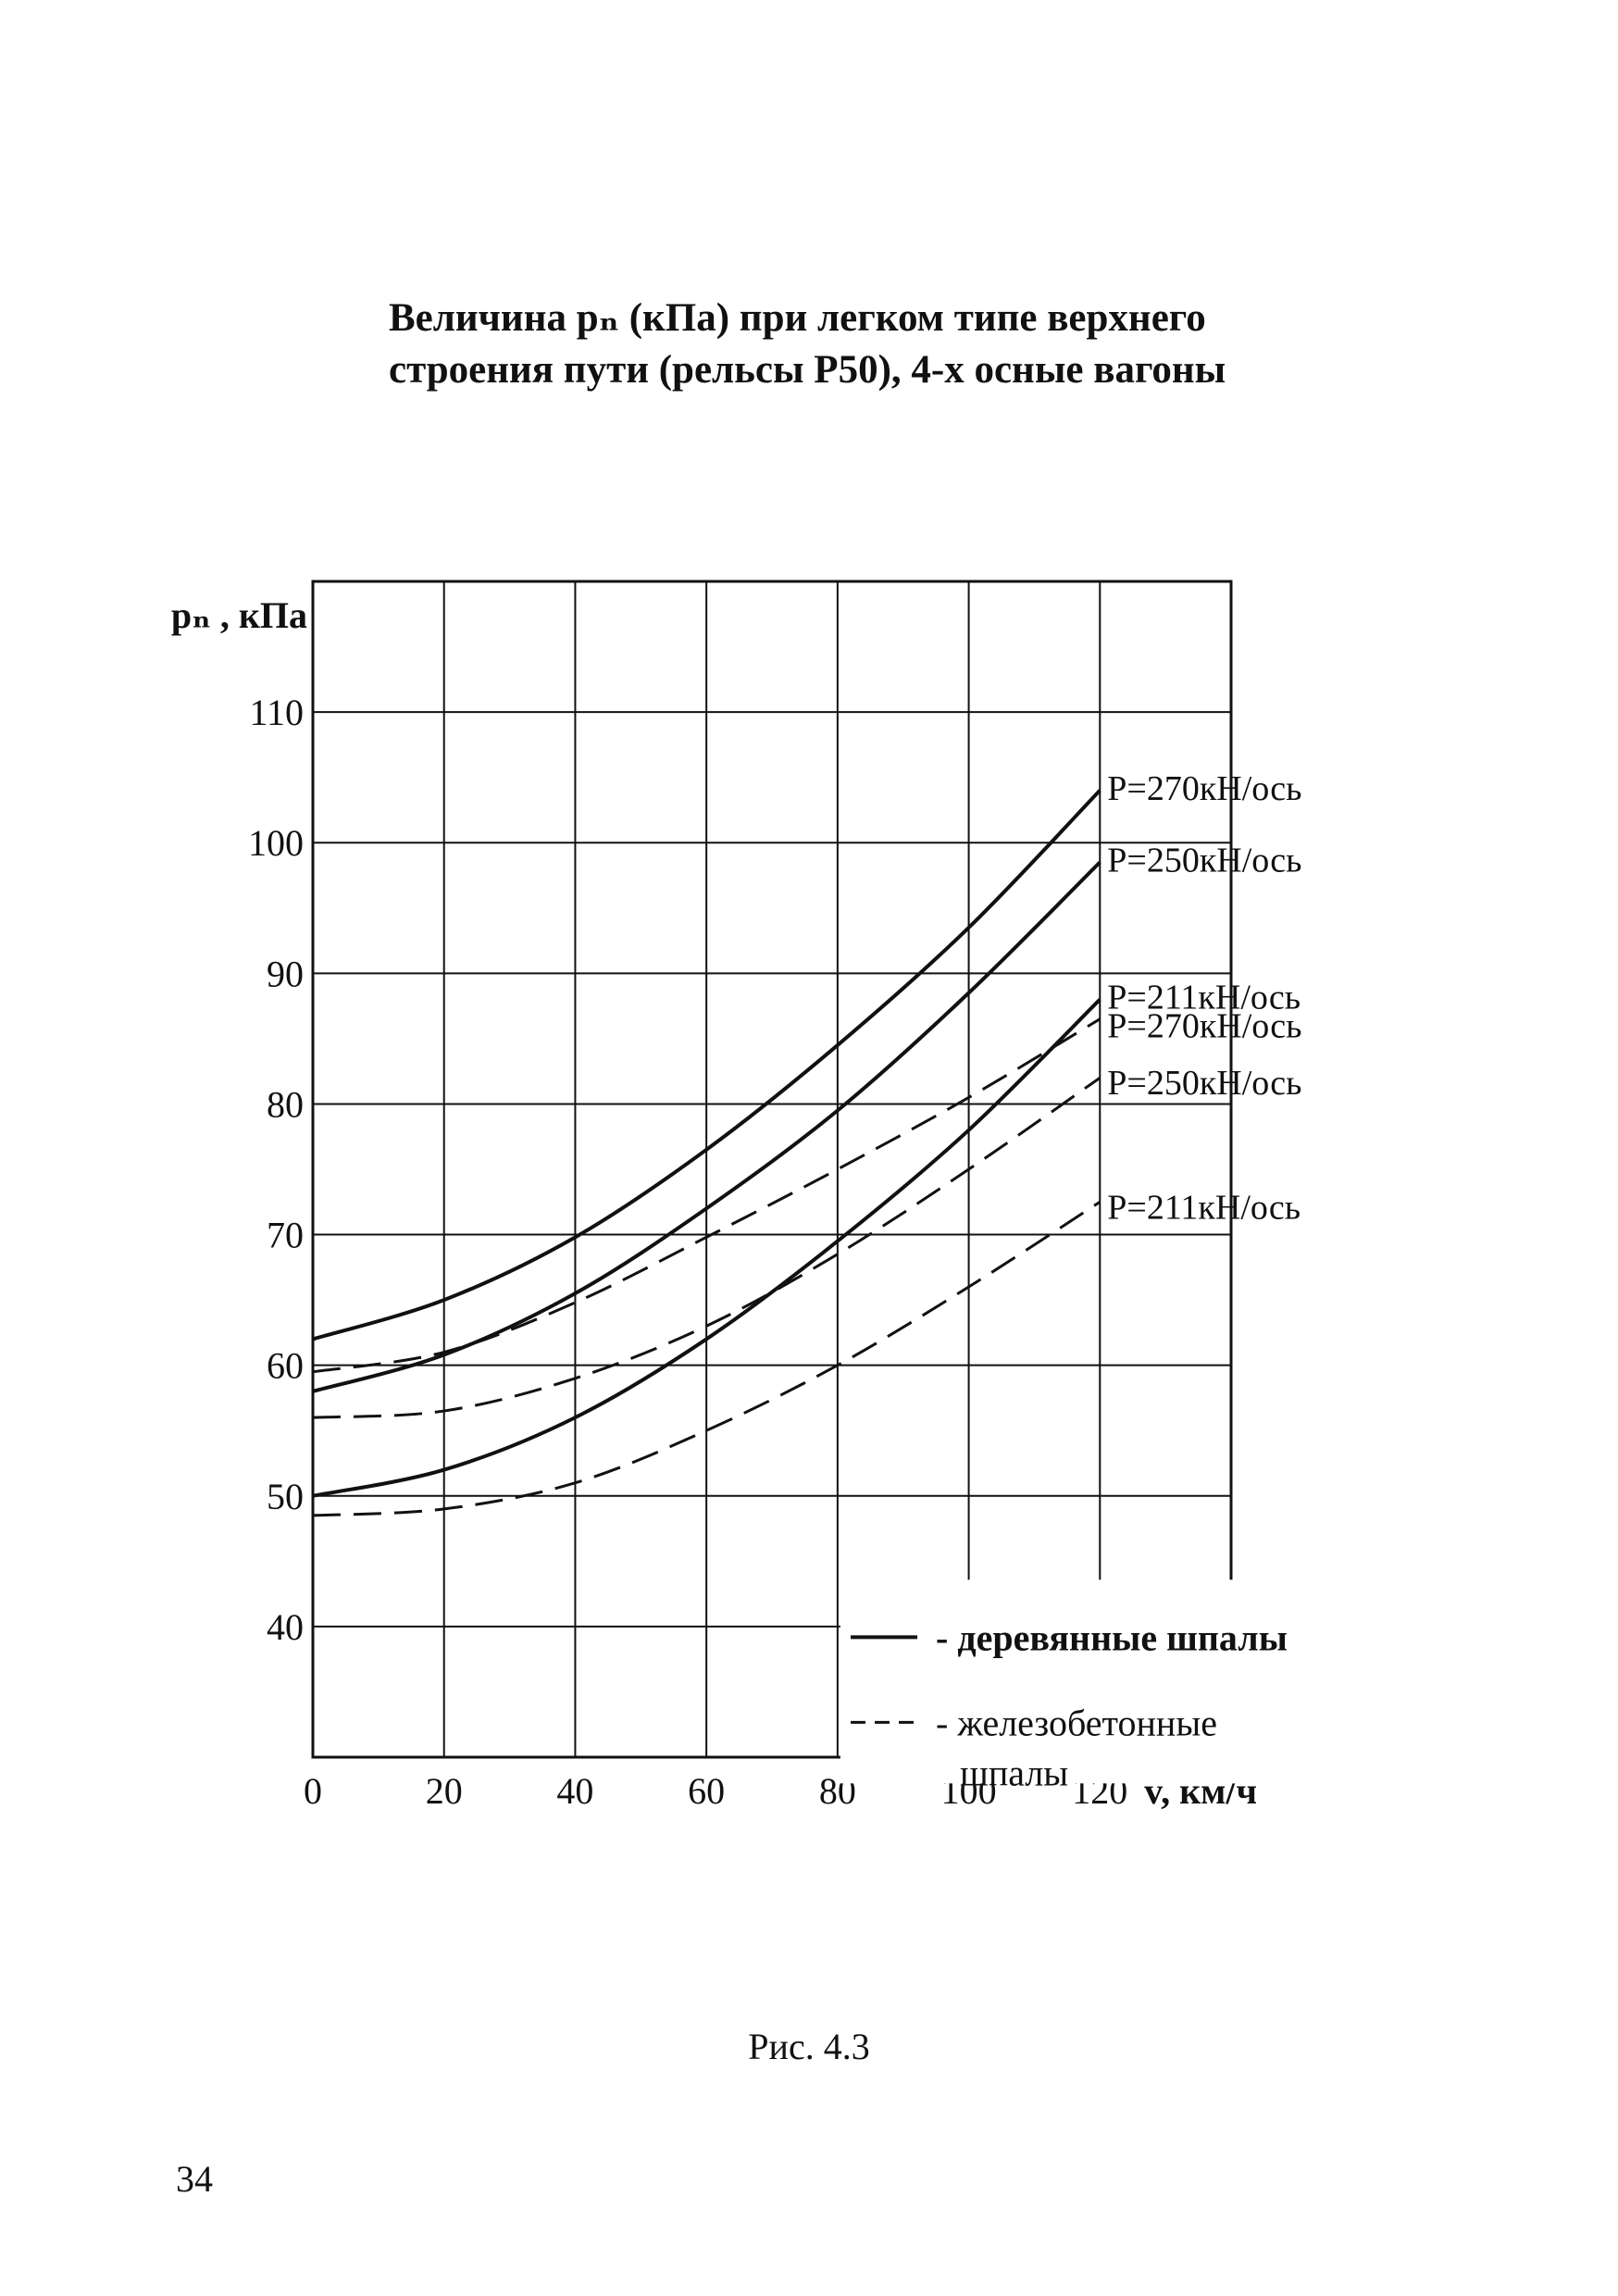 The image size is (1618, 2296). What do you see at coordinates (285, 1235) in the screenshot?
I see `y-tick-label: 70` at bounding box center [285, 1235].